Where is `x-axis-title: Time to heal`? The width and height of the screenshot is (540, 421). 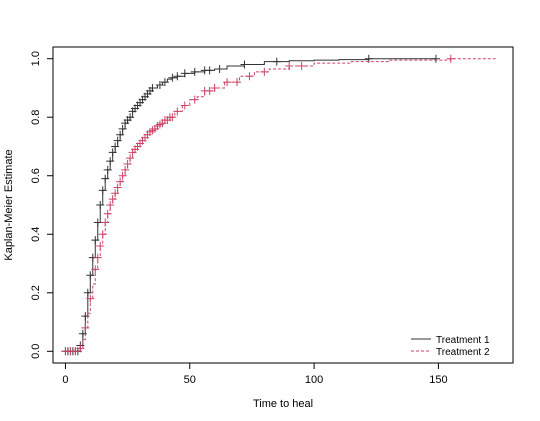 x-axis-title: Time to heal is located at coordinates (283, 404).